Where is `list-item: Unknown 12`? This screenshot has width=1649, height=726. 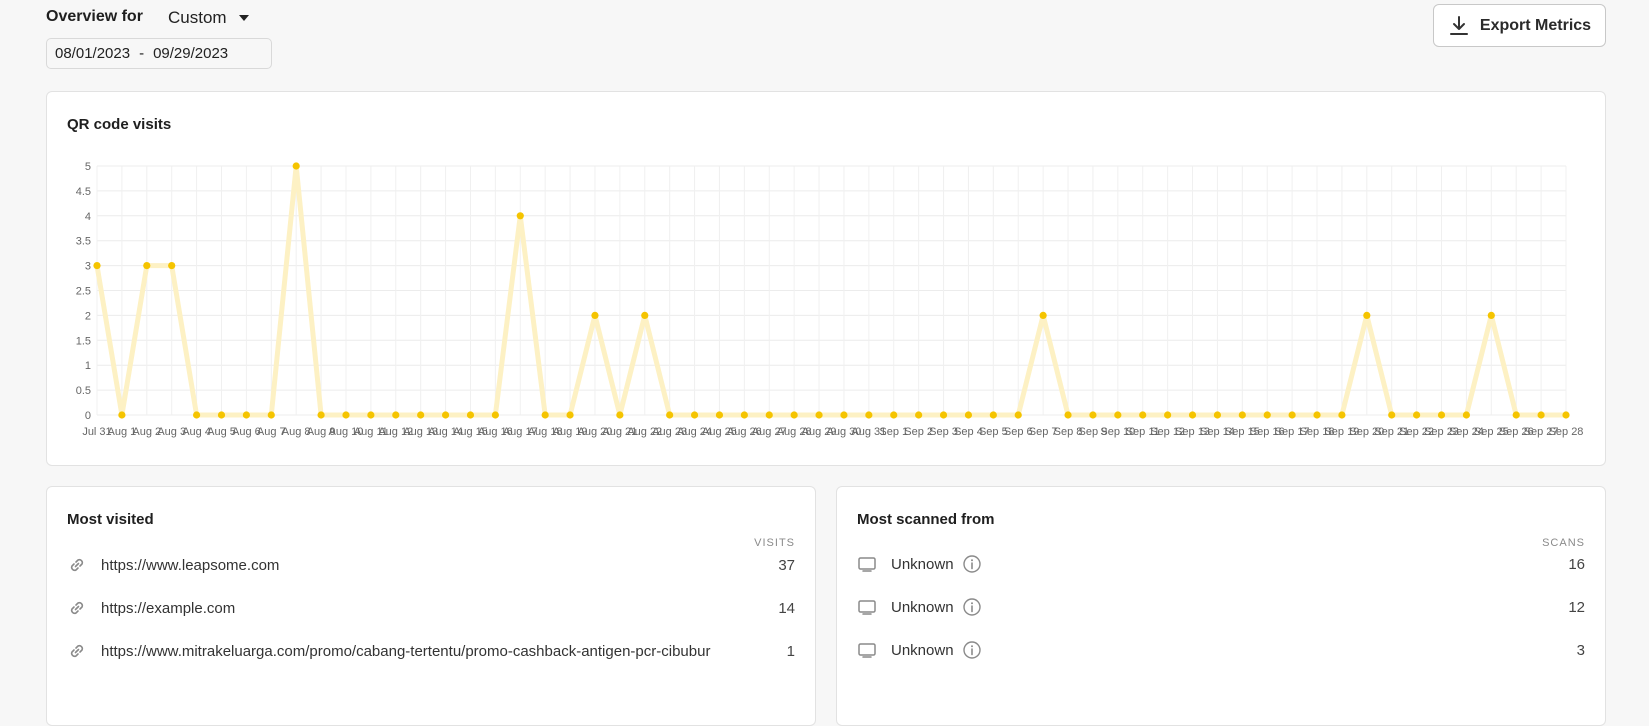 list-item: Unknown 12 is located at coordinates (1221, 607).